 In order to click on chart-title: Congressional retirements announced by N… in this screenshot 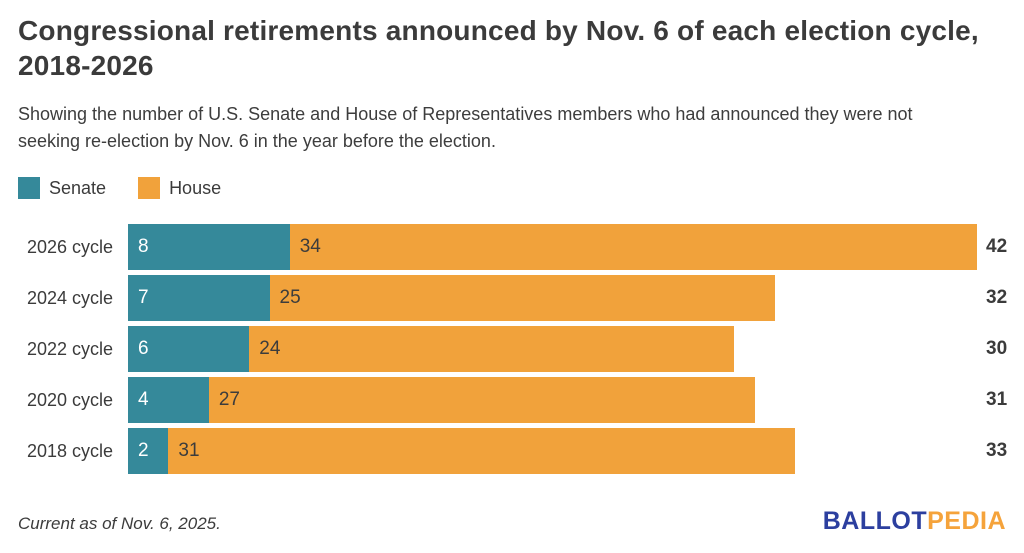, I will do `click(498, 48)`.